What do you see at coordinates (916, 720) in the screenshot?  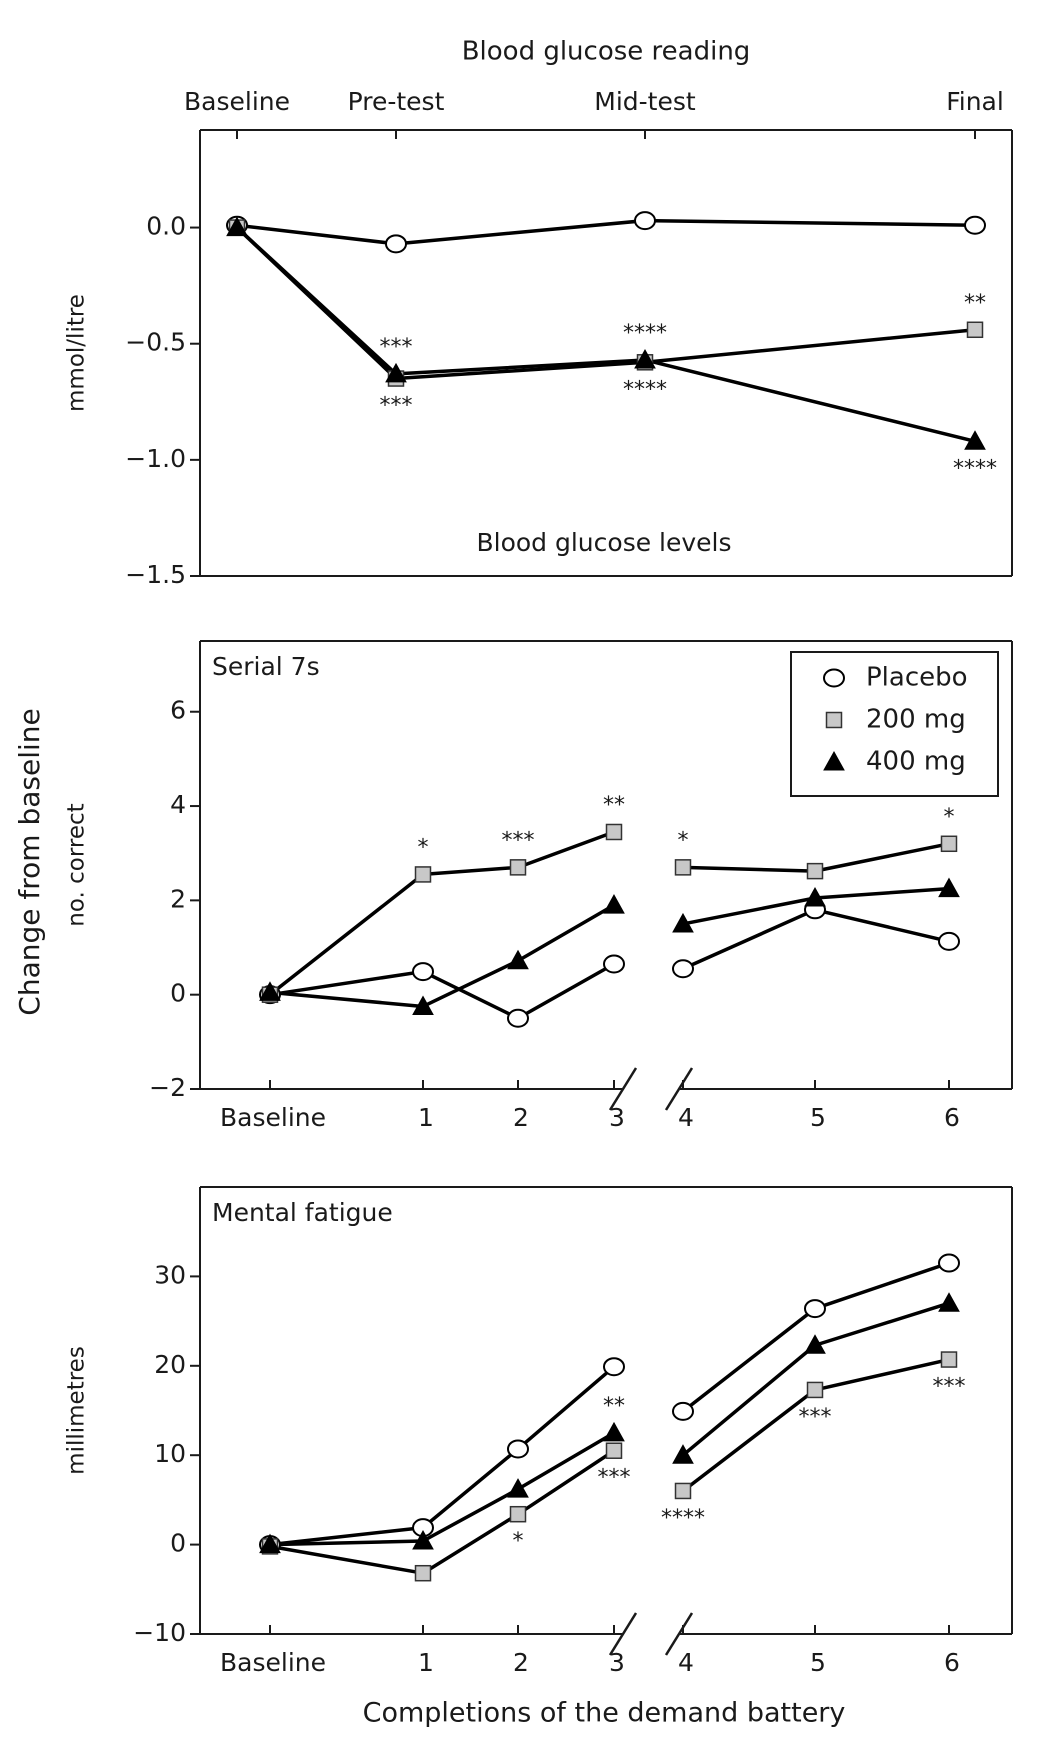 I see `legend-label: 200 mg` at bounding box center [916, 720].